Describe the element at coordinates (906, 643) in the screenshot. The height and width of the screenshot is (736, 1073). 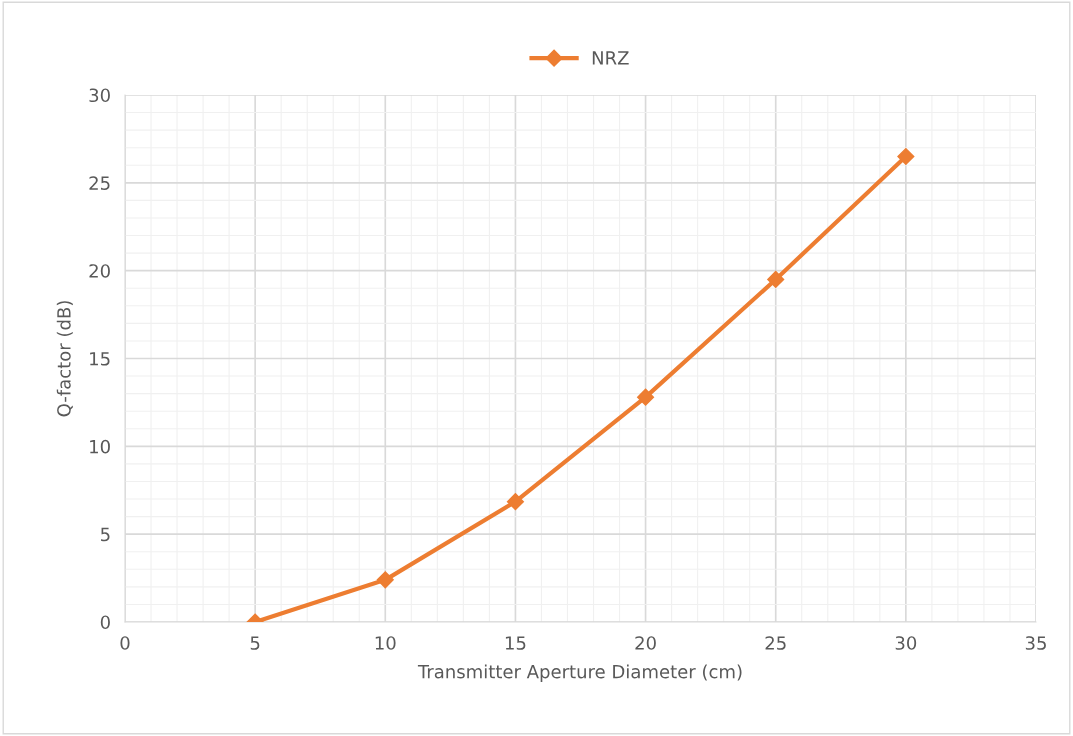
I see `x-tick-label: 30` at that location.